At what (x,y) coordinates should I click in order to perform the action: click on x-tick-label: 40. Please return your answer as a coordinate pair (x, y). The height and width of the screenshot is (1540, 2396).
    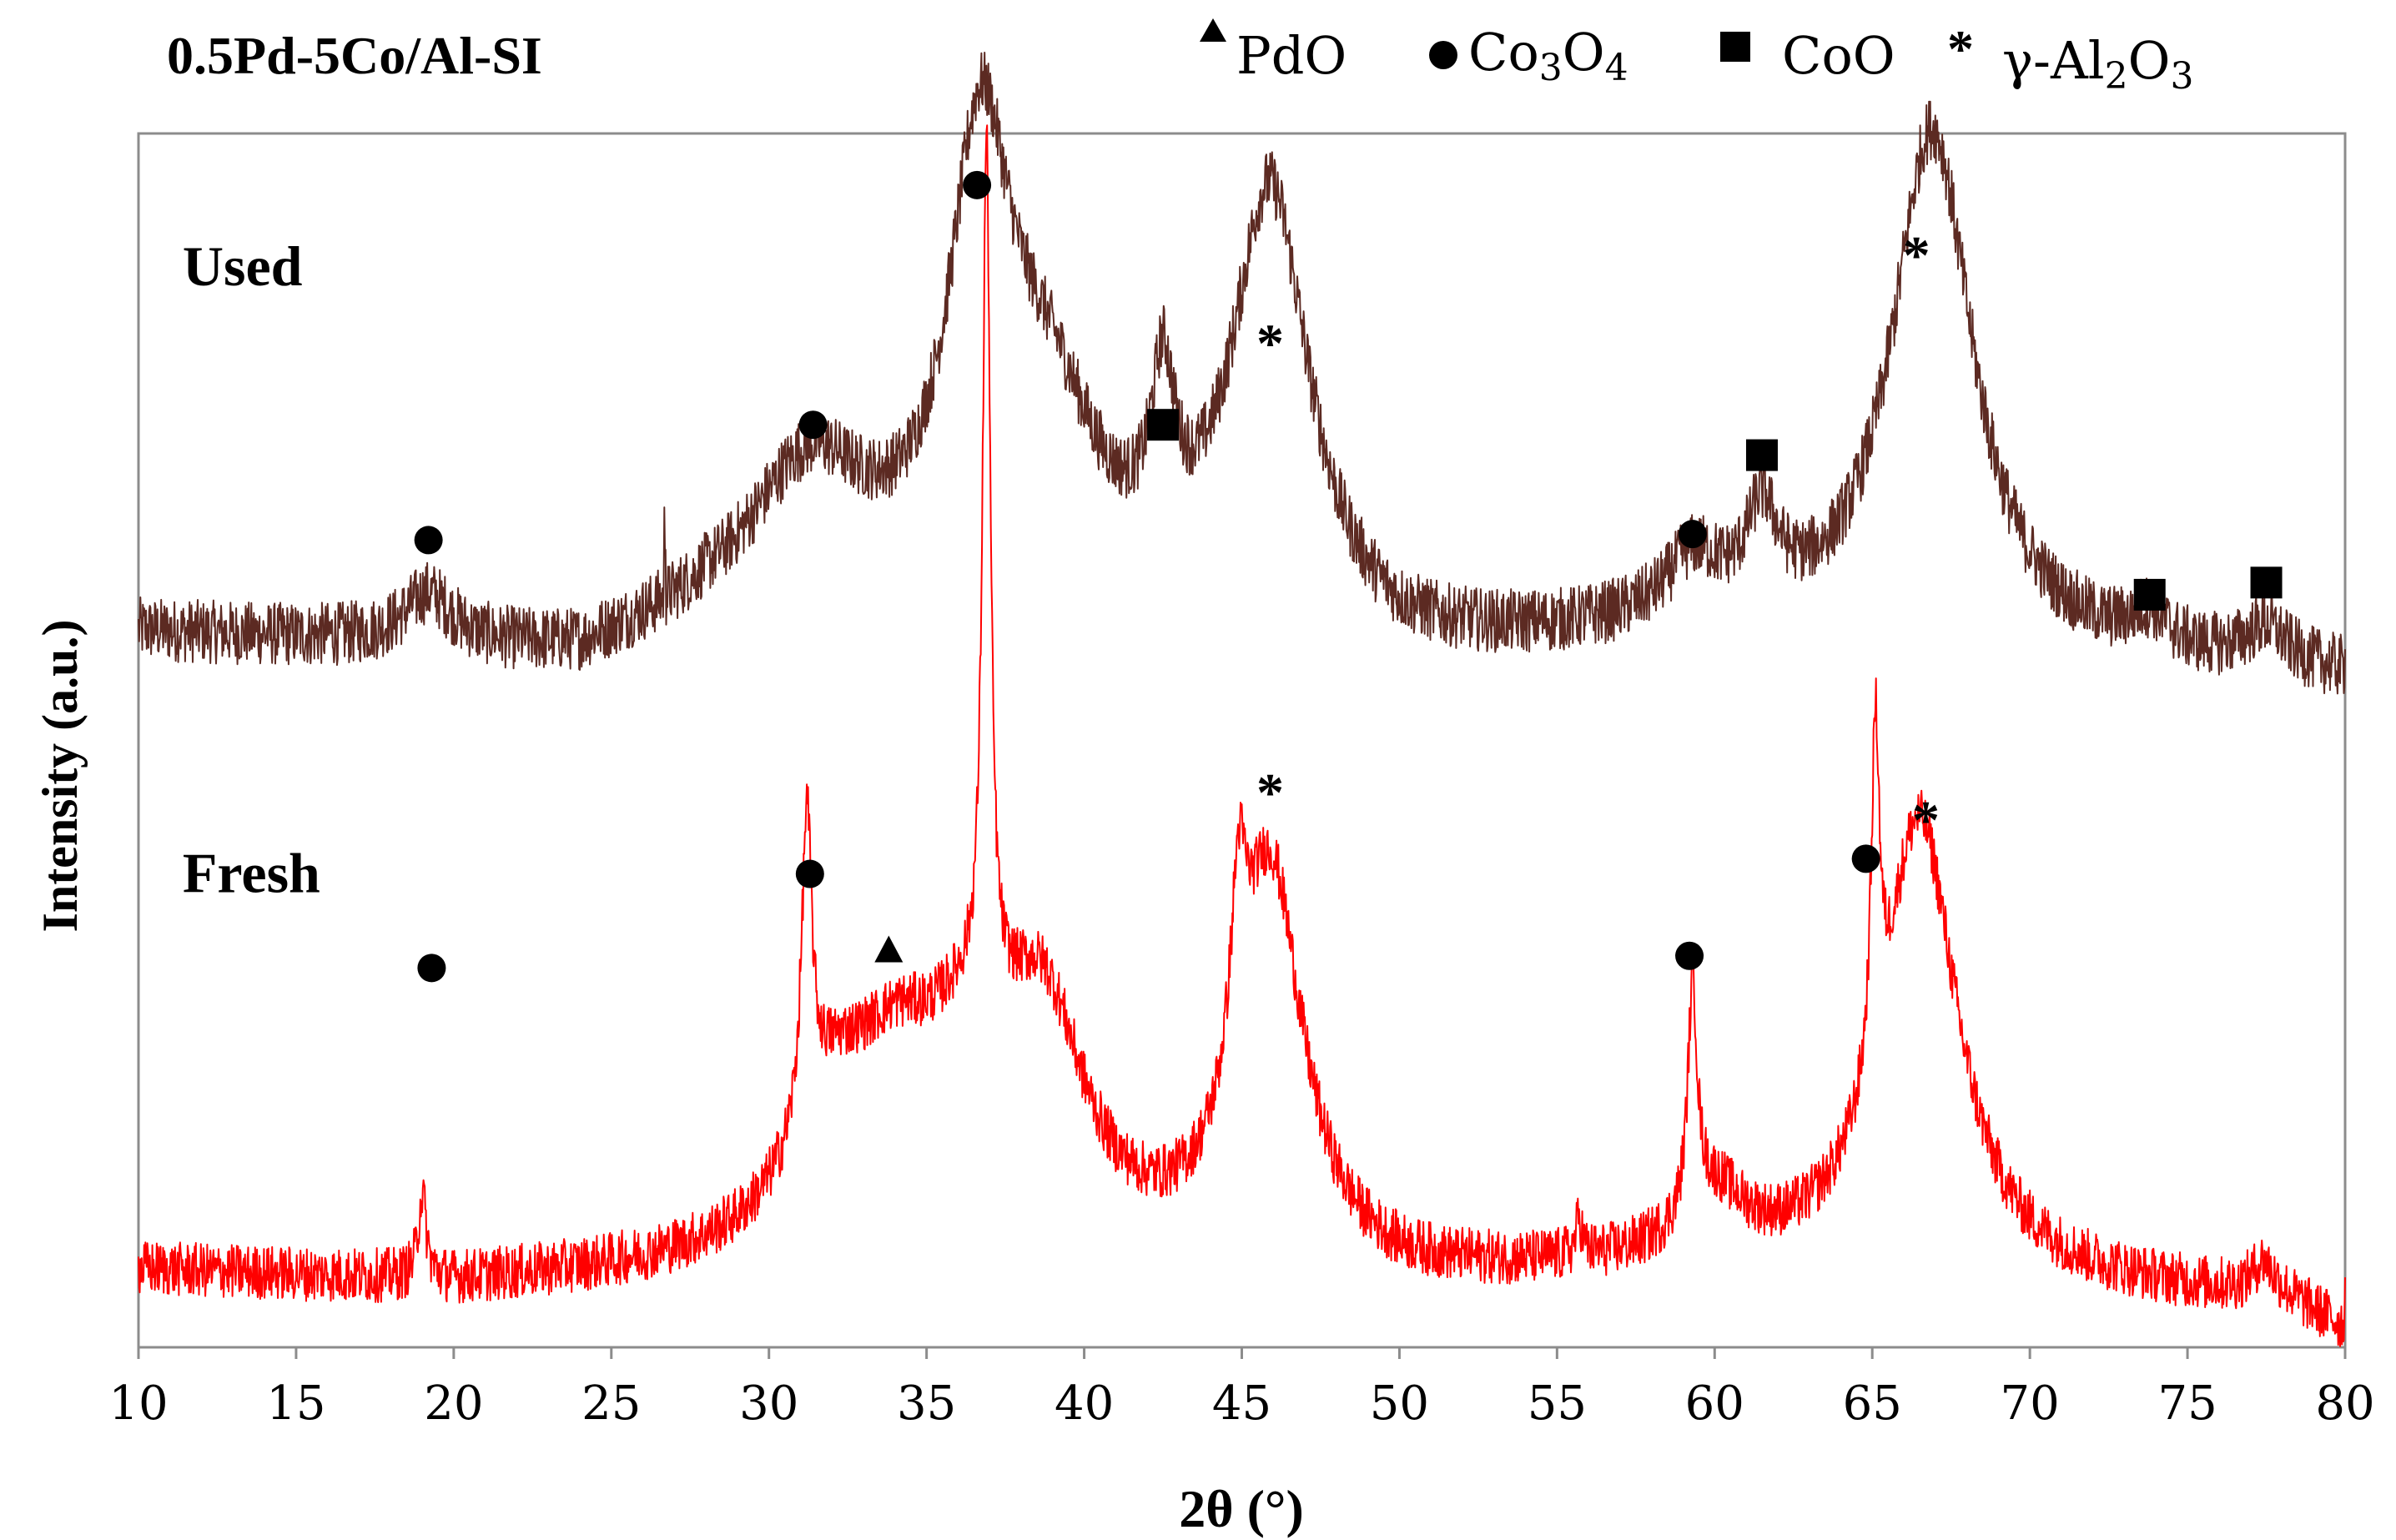
    Looking at the image, I should click on (1084, 1403).